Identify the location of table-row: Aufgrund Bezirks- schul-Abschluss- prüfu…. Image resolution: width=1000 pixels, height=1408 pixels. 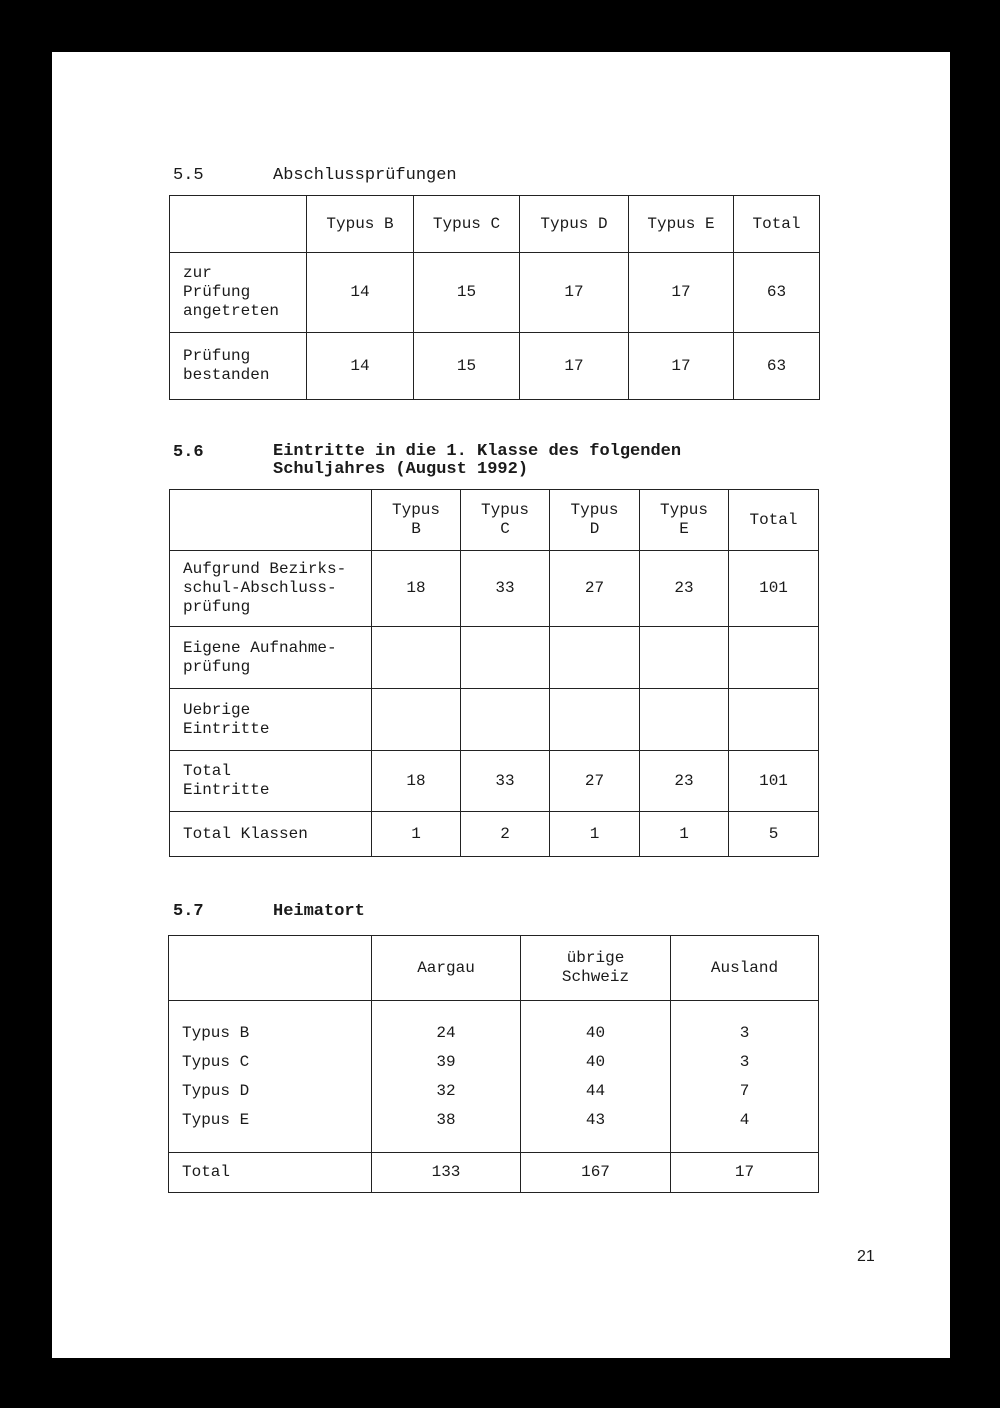
(494, 588).